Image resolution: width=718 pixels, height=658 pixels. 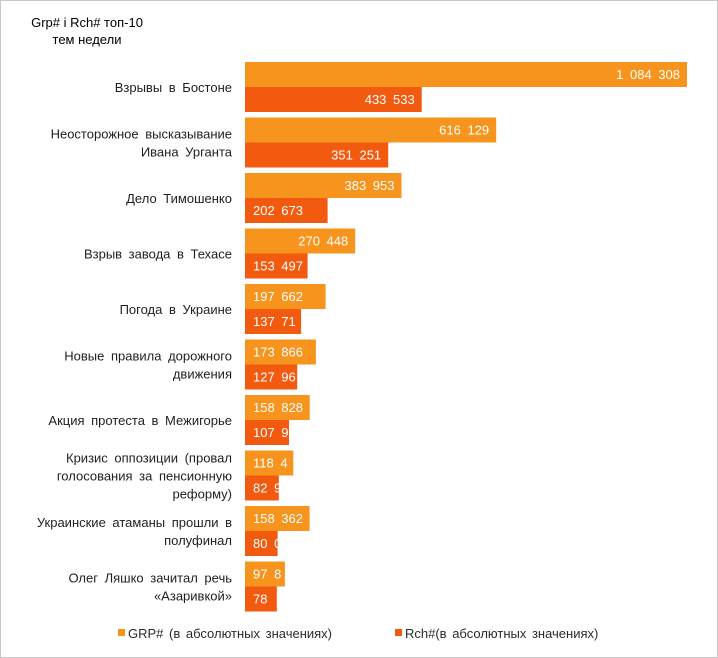 I want to click on data-label: 383 953, so click(x=370, y=185).